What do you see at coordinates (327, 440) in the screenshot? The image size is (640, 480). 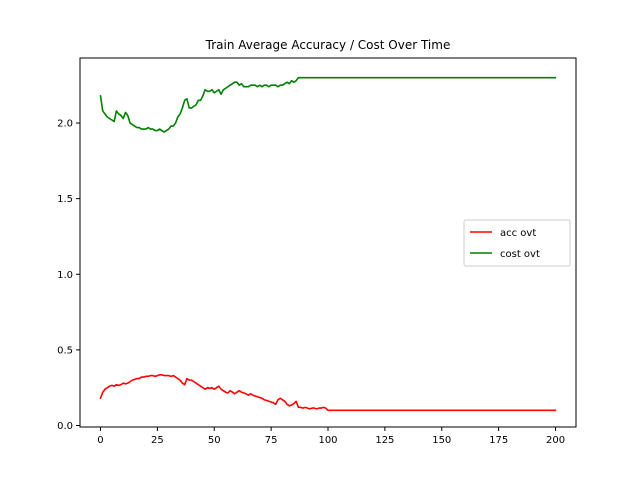 I see `x-tick-label: 100` at bounding box center [327, 440].